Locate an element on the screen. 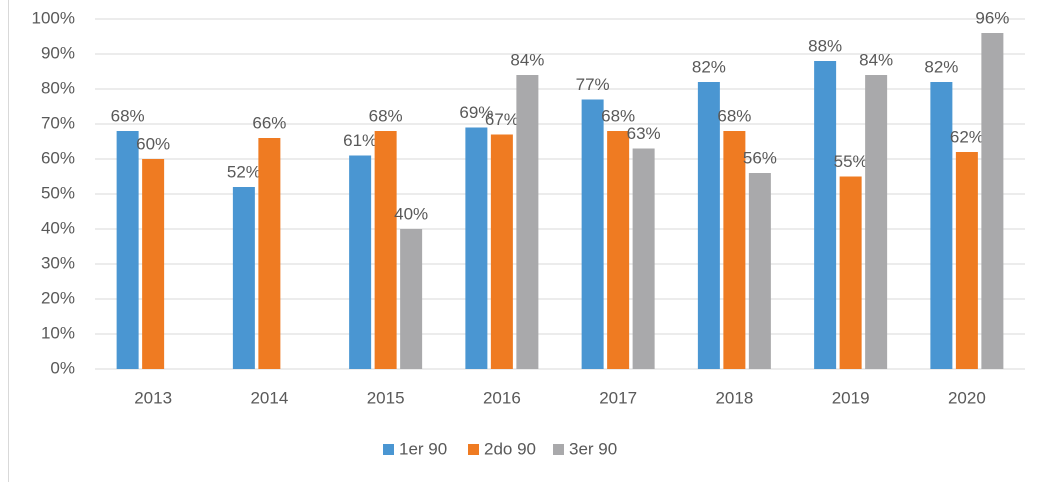 The width and height of the screenshot is (1041, 482). y-tick-label: 70% is located at coordinates (58, 122).